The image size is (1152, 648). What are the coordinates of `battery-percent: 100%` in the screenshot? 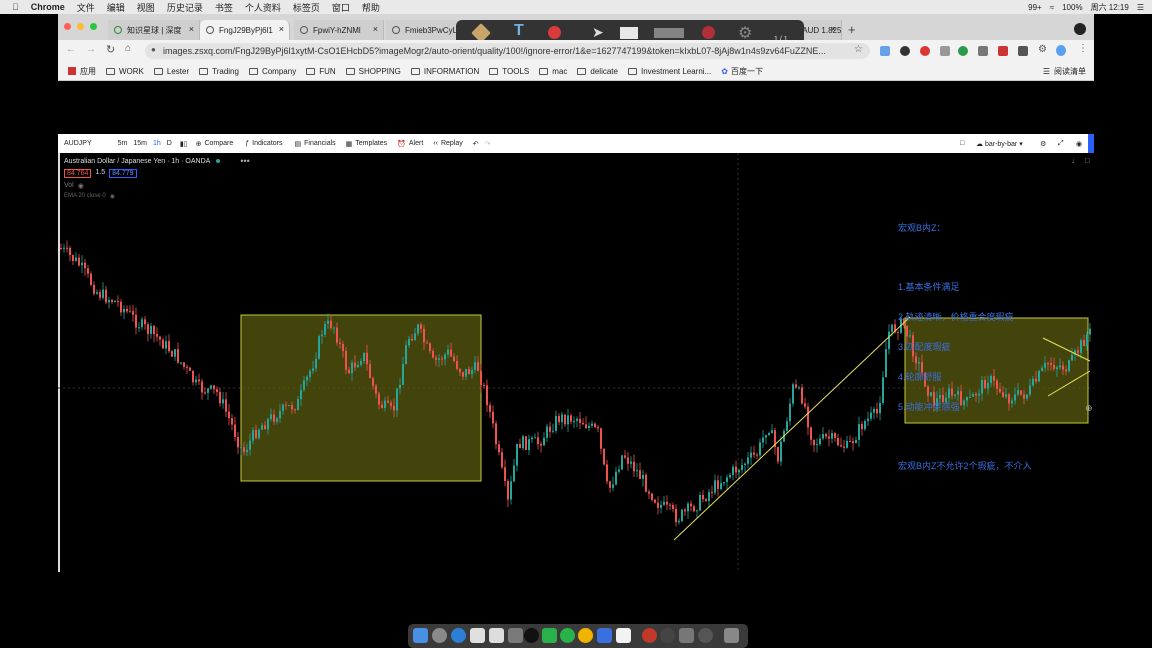 It's located at (1072, 7).